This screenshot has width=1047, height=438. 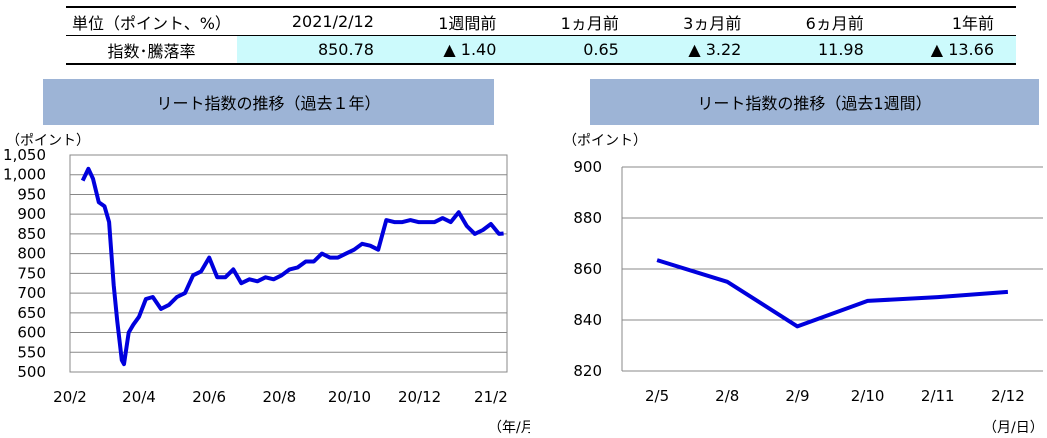 What do you see at coordinates (702, 50) in the screenshot?
I see `summary-3month-value: ▲ 3.22` at bounding box center [702, 50].